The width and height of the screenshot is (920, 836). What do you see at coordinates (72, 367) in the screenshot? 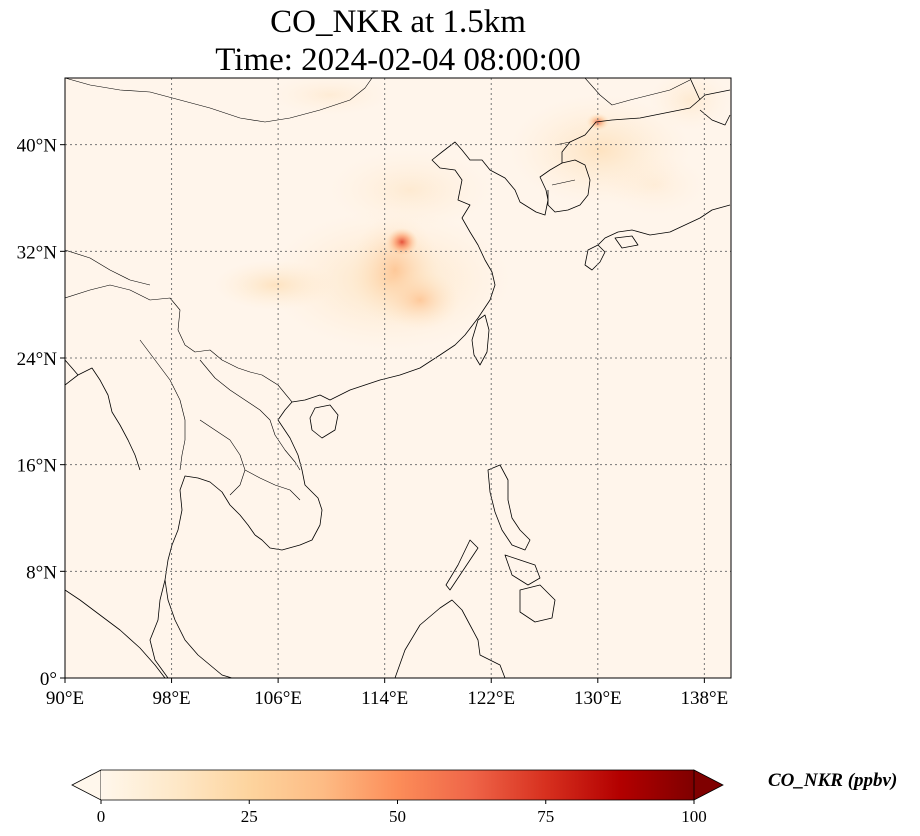
I see `bay-bengal-coast` at bounding box center [72, 367].